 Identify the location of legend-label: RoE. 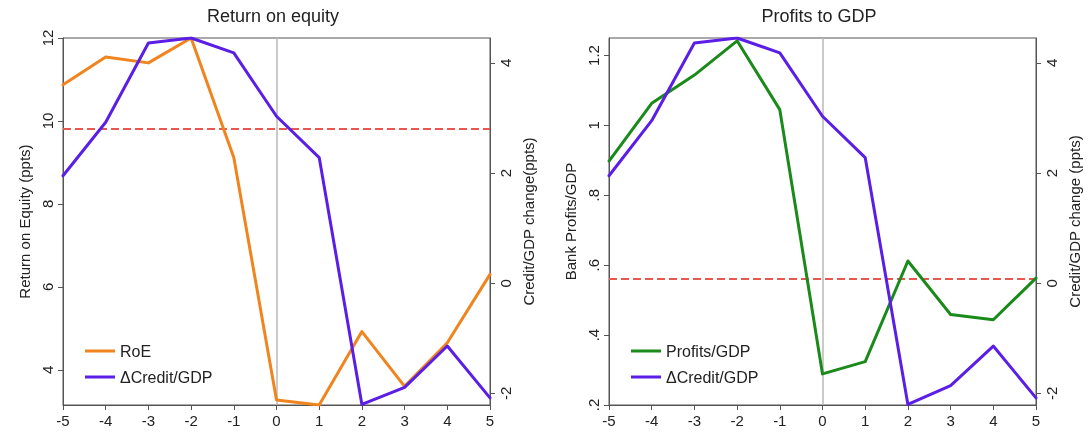
(136, 351).